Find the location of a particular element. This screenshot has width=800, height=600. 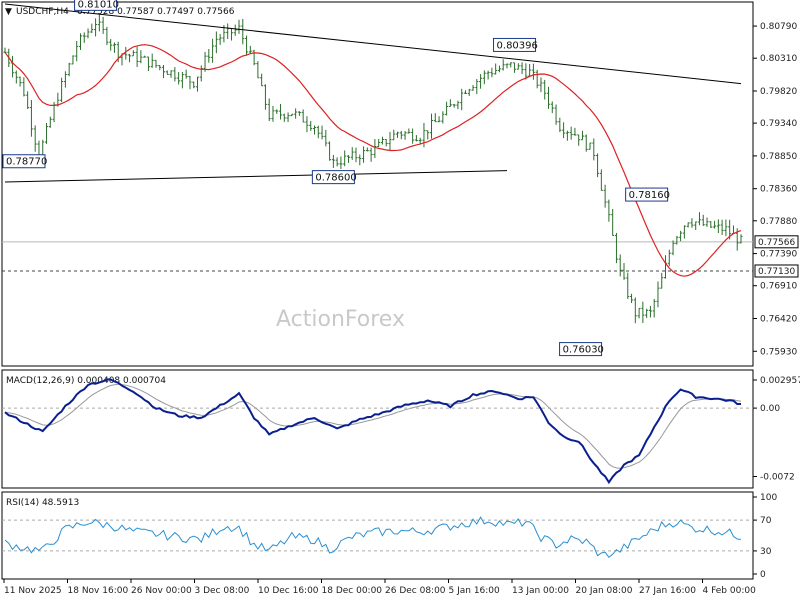

rsi-title: RSI(14) 48.5913 is located at coordinates (42, 503).